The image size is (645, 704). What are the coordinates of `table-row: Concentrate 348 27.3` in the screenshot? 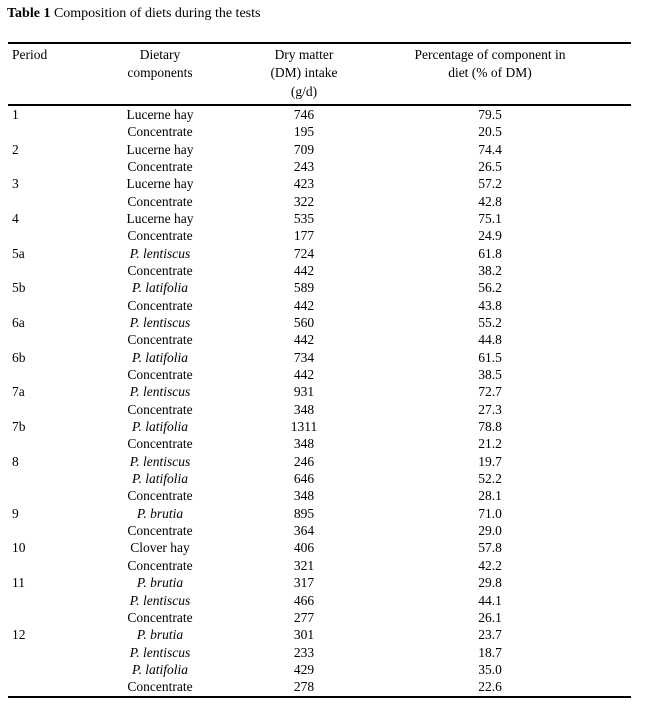 It's located at (319, 409).